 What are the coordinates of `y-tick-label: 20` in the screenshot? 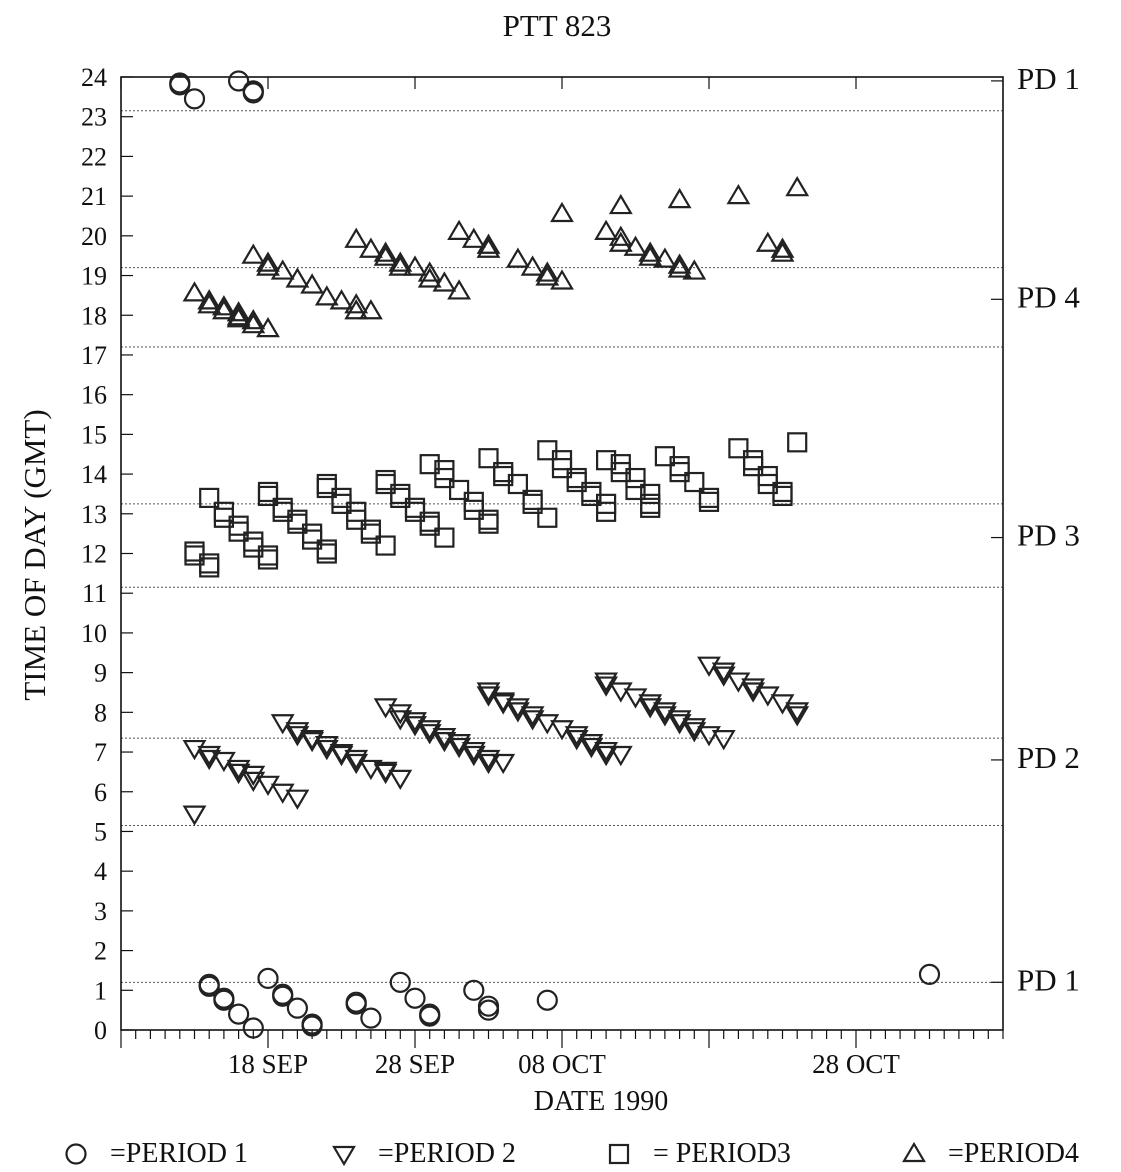 It's located at (94, 236).